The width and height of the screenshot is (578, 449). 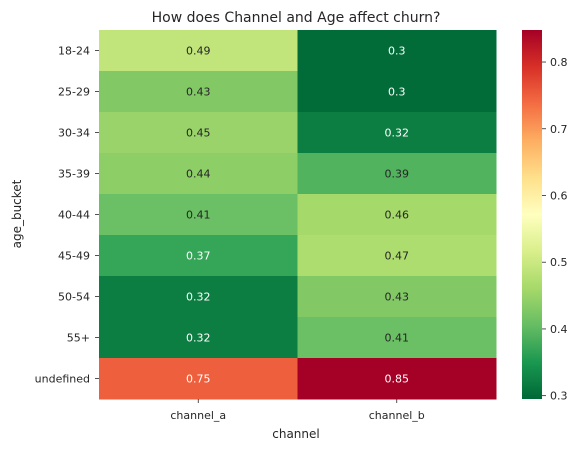 I want to click on x-axis-label: channel, so click(x=295, y=434).